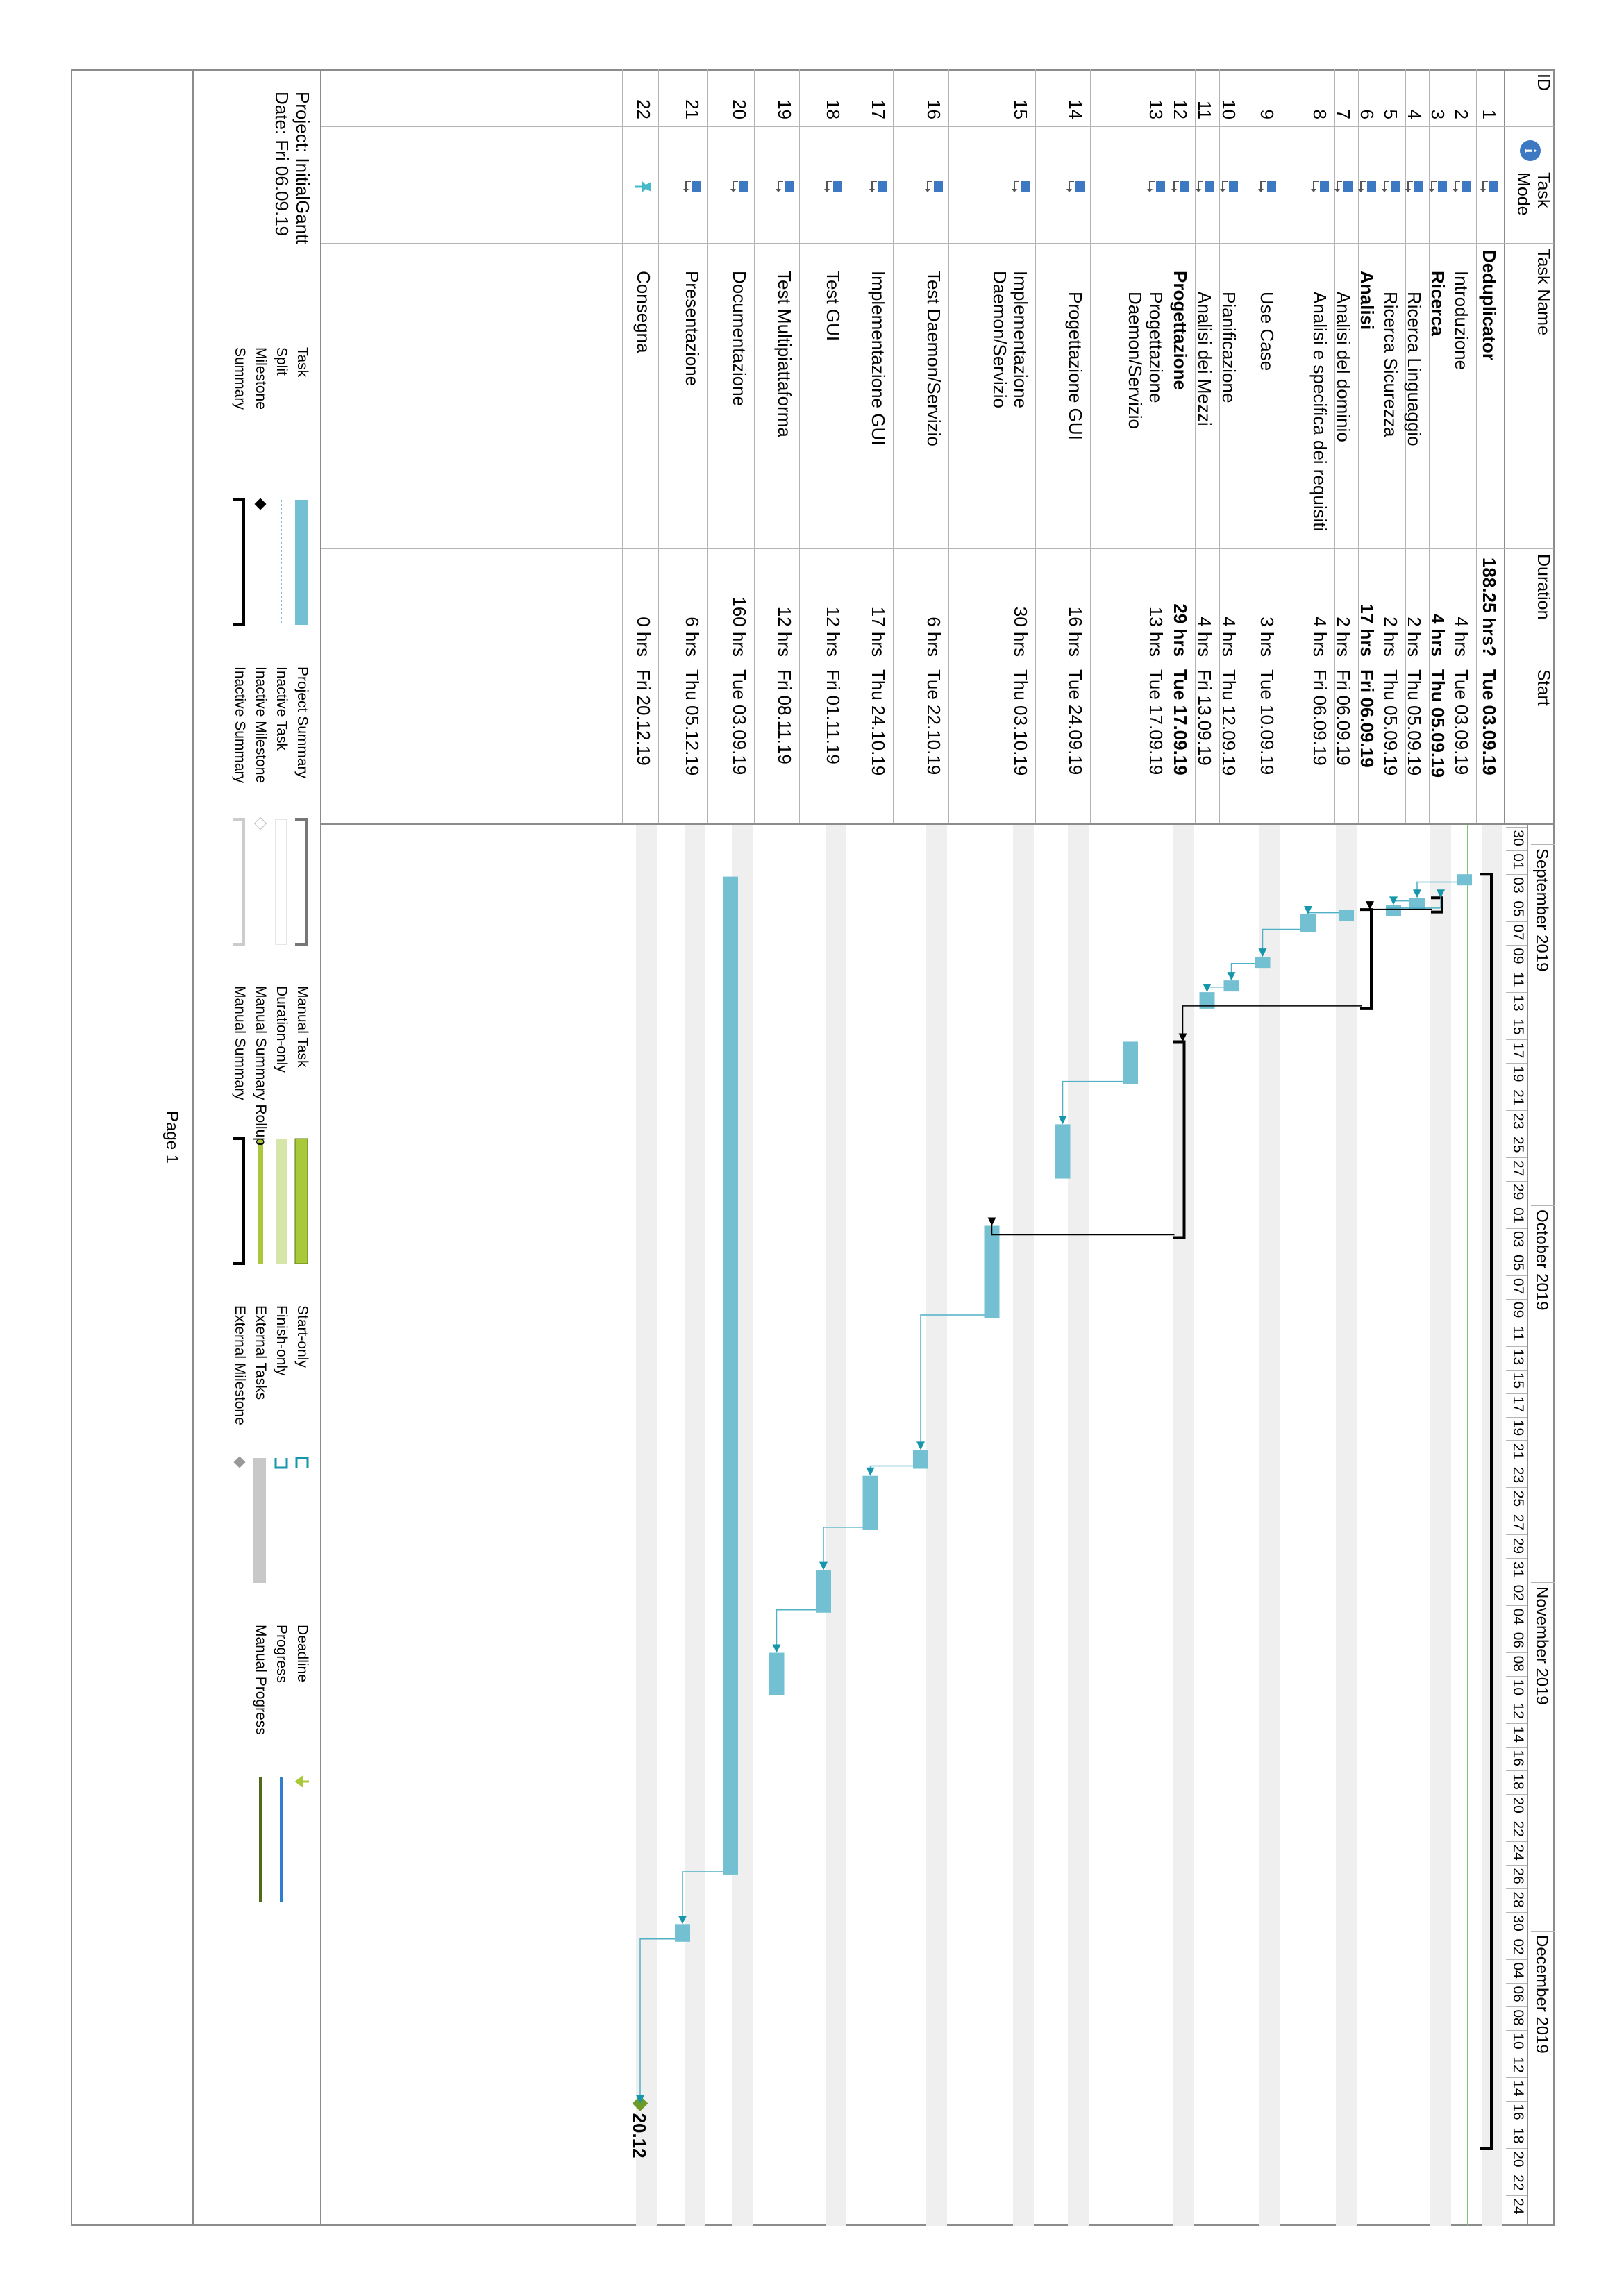  What do you see at coordinates (172, 1137) in the screenshot?
I see `page-number: Page 1` at bounding box center [172, 1137].